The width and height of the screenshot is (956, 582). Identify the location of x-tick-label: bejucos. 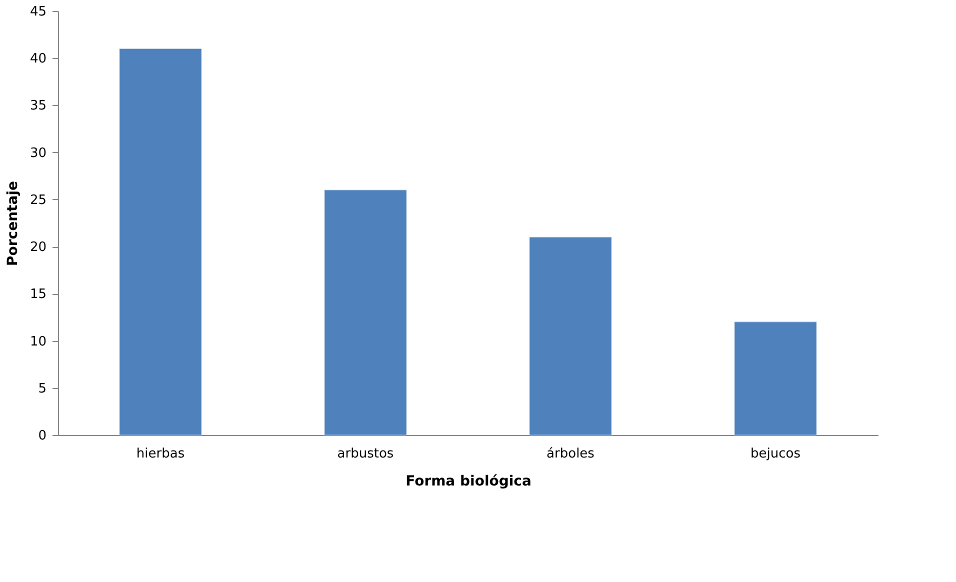
(775, 454).